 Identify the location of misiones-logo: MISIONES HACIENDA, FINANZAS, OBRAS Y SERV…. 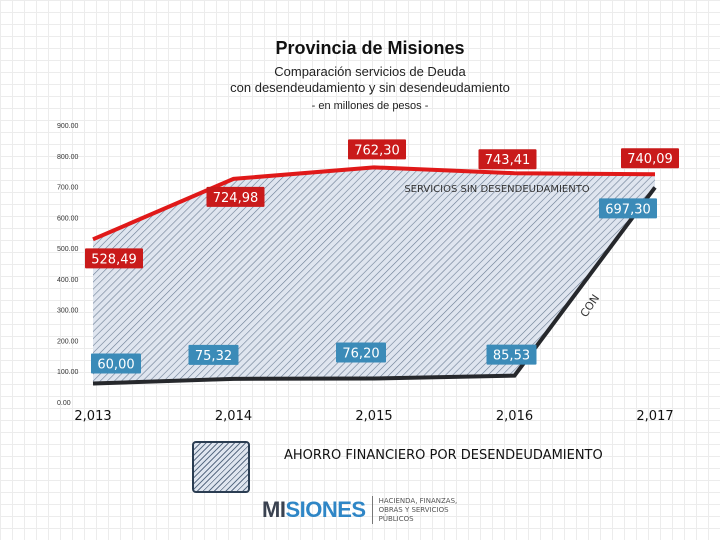
(365, 510).